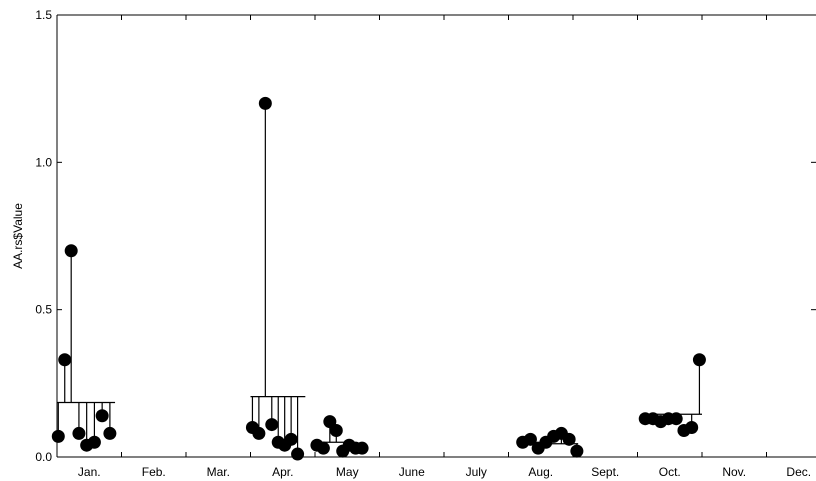 The width and height of the screenshot is (816, 481). What do you see at coordinates (154, 472) in the screenshot?
I see `month-label: Feb.` at bounding box center [154, 472].